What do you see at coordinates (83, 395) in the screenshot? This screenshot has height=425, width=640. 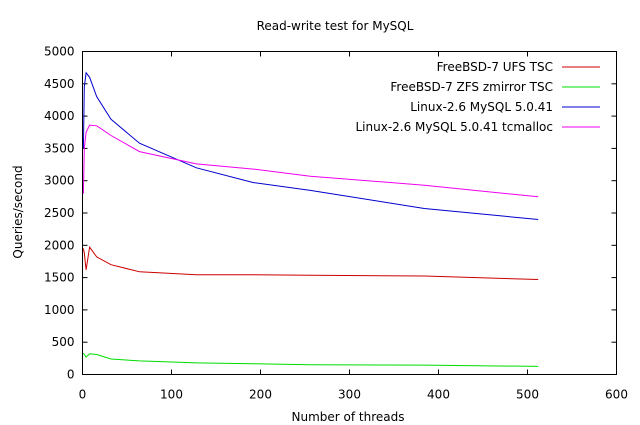 I see `x-tick-label: 0` at bounding box center [83, 395].